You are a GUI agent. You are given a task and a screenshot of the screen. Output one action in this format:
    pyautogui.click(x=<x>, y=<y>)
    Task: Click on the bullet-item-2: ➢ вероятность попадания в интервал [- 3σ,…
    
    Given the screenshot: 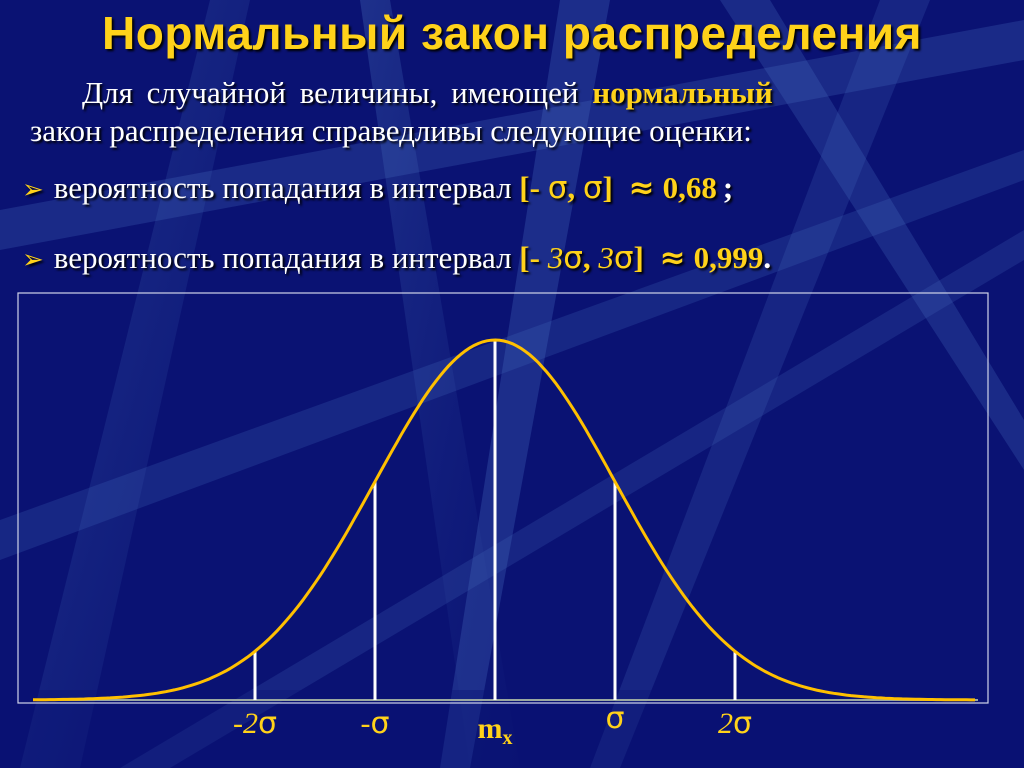 What is the action you would take?
    pyautogui.click(x=396, y=258)
    